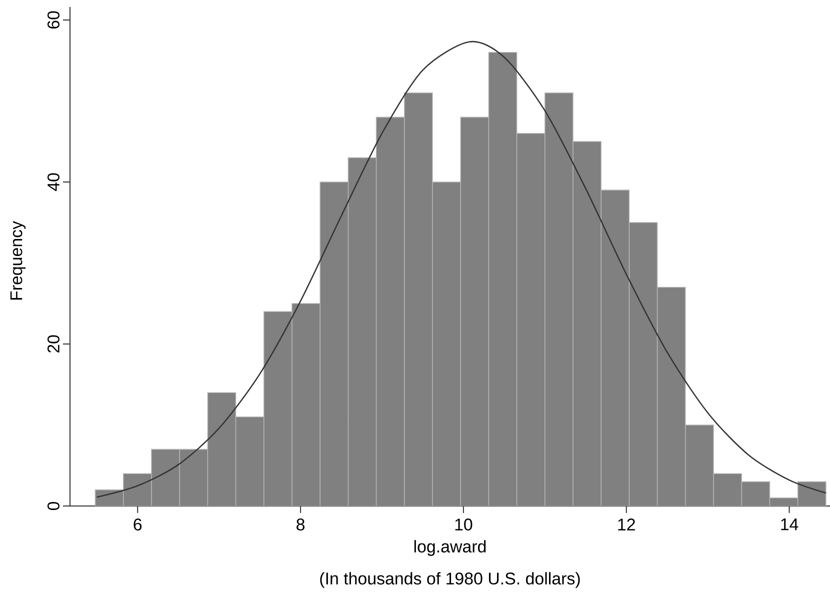 This screenshot has height=601, width=830. Describe the element at coordinates (300, 524) in the screenshot. I see `x-tick-label: 8` at that location.